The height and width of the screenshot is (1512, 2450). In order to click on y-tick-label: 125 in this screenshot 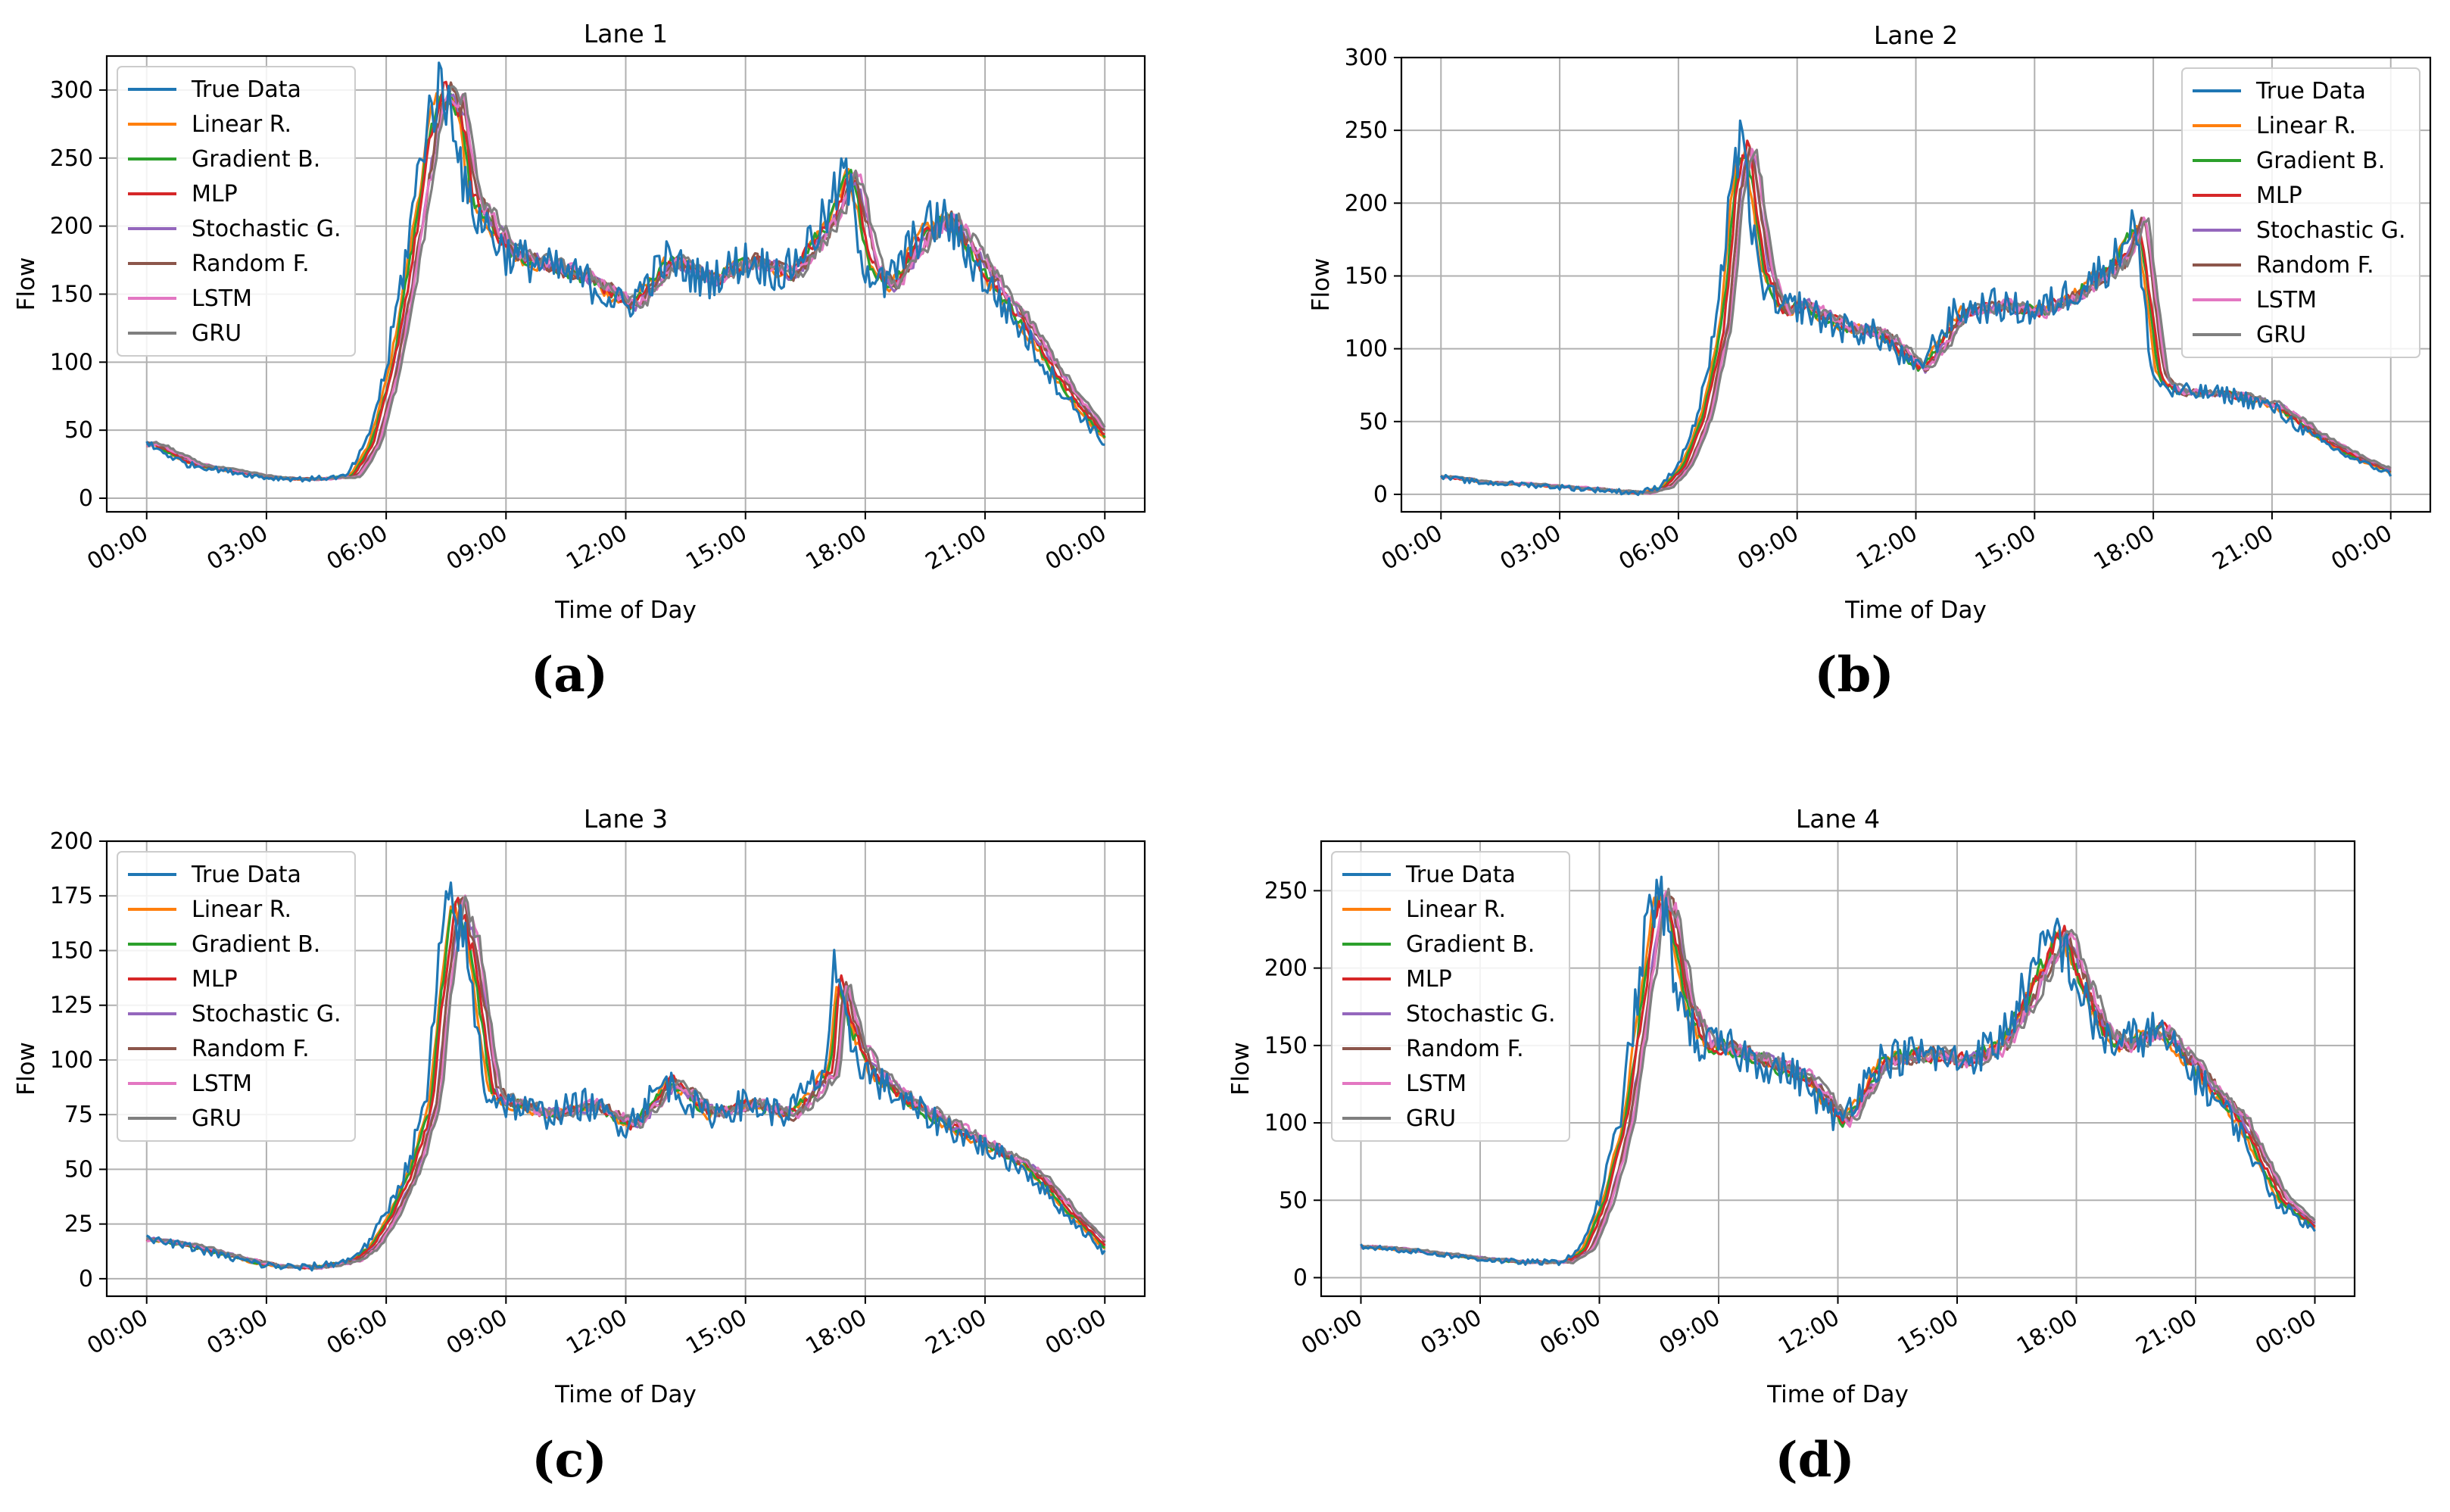, I will do `click(71, 1006)`.